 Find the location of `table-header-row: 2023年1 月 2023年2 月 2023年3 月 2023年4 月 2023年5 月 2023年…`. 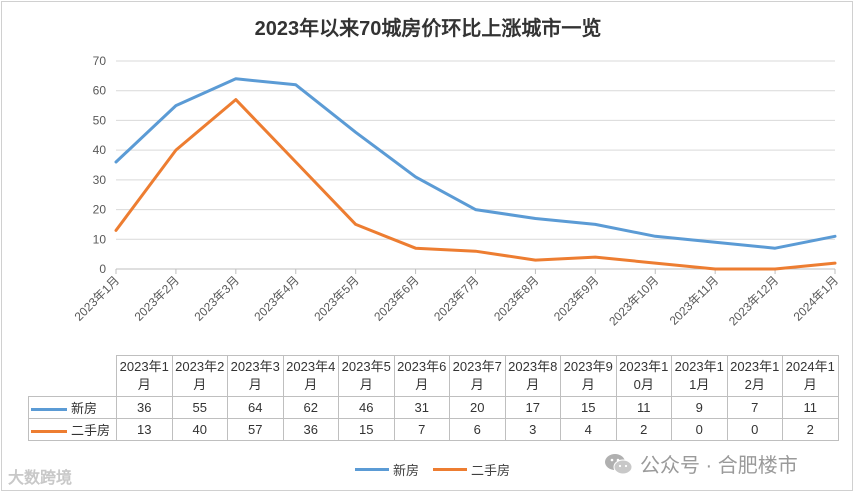

table-header-row: 2023年1 月 2023年2 月 2023年3 月 2023年4 月 2023年5 月 2023年… is located at coordinates (434, 376).